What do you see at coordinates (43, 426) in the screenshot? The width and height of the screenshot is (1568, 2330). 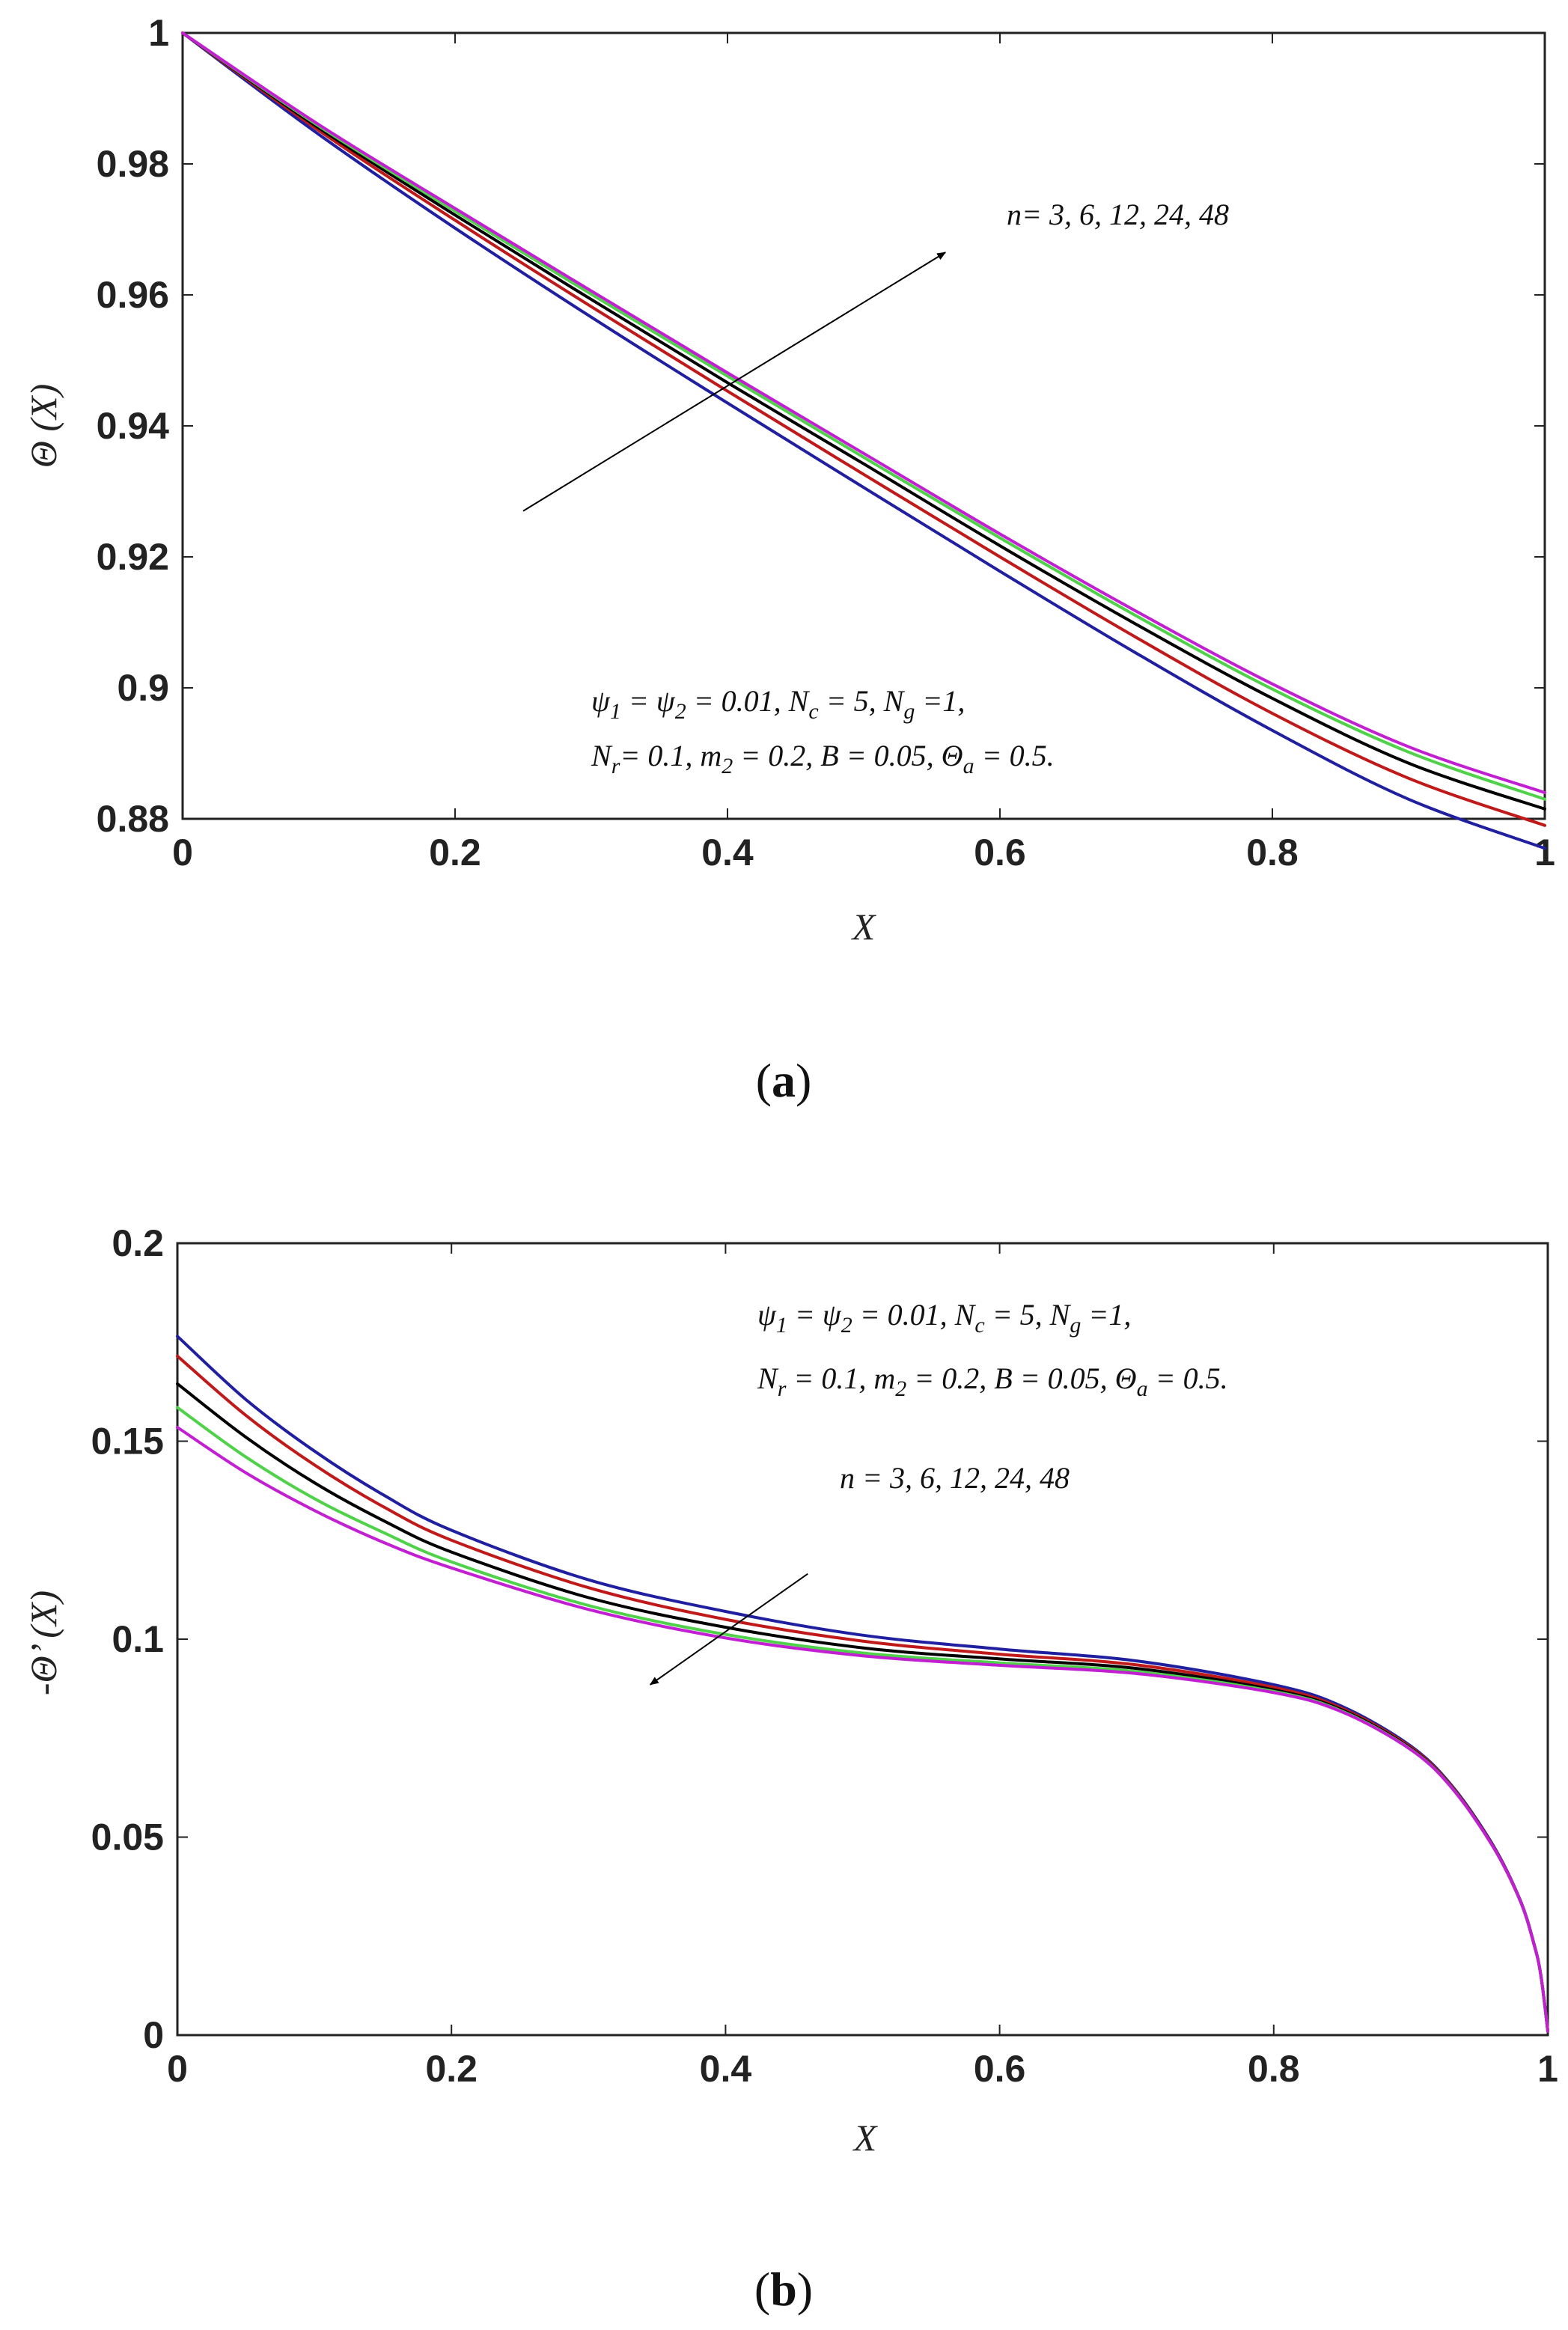 I see `y-axis-label-a: Θ (X)` at bounding box center [43, 426].